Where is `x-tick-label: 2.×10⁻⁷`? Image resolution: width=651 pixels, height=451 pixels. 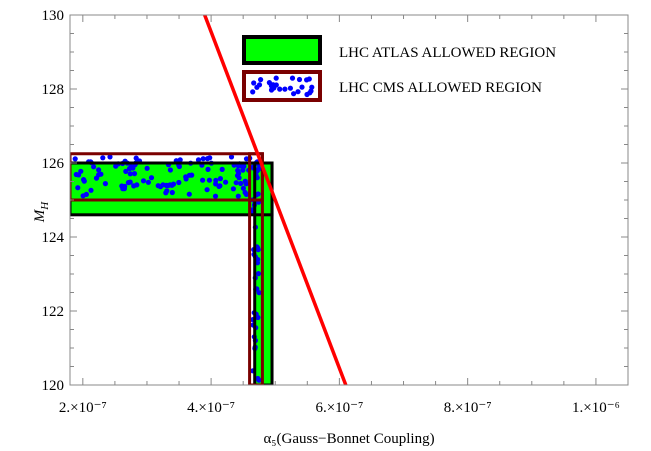
x-tick-label: 2.×10⁻⁷ is located at coordinates (83, 408).